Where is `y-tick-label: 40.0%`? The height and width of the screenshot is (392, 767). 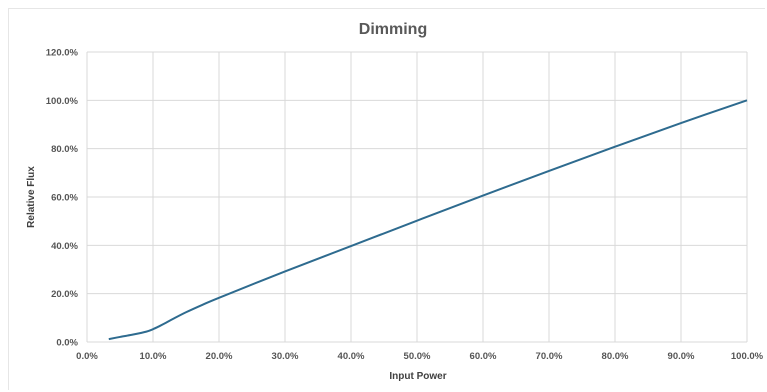
y-tick-label: 40.0% is located at coordinates (64, 246).